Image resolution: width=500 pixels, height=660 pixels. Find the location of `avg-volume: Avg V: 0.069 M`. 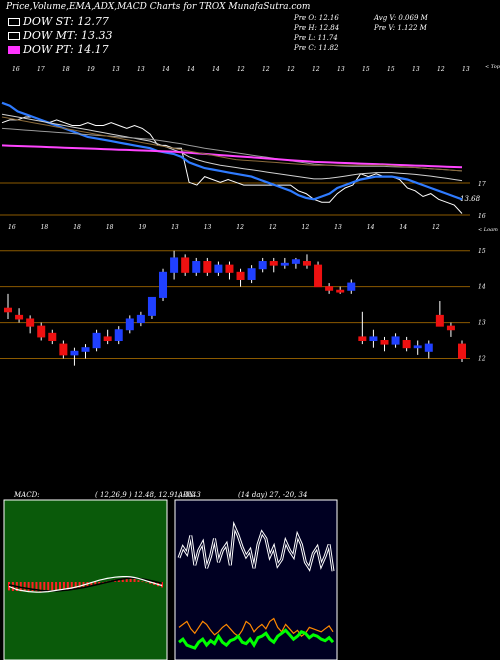

avg-volume: Avg V: 0.069 M is located at coordinates (401, 18).